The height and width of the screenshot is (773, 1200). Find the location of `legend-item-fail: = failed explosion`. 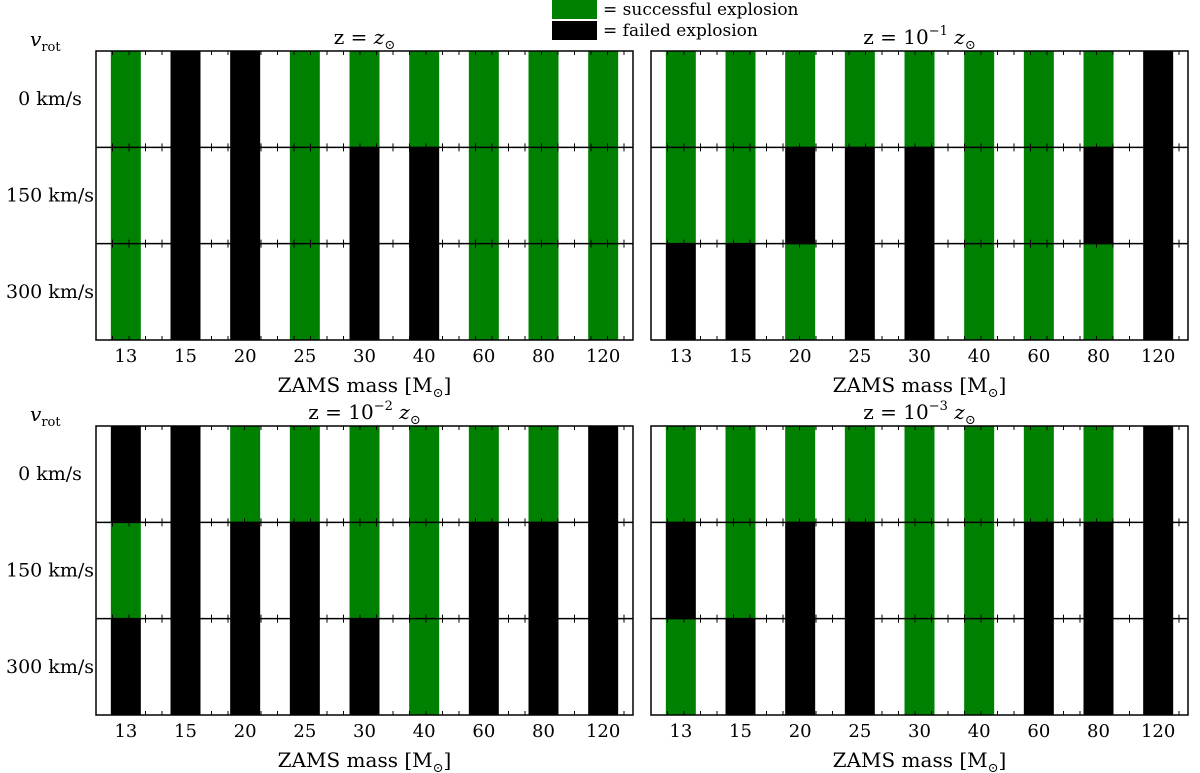

legend-item-fail: = failed explosion is located at coordinates (655, 31).